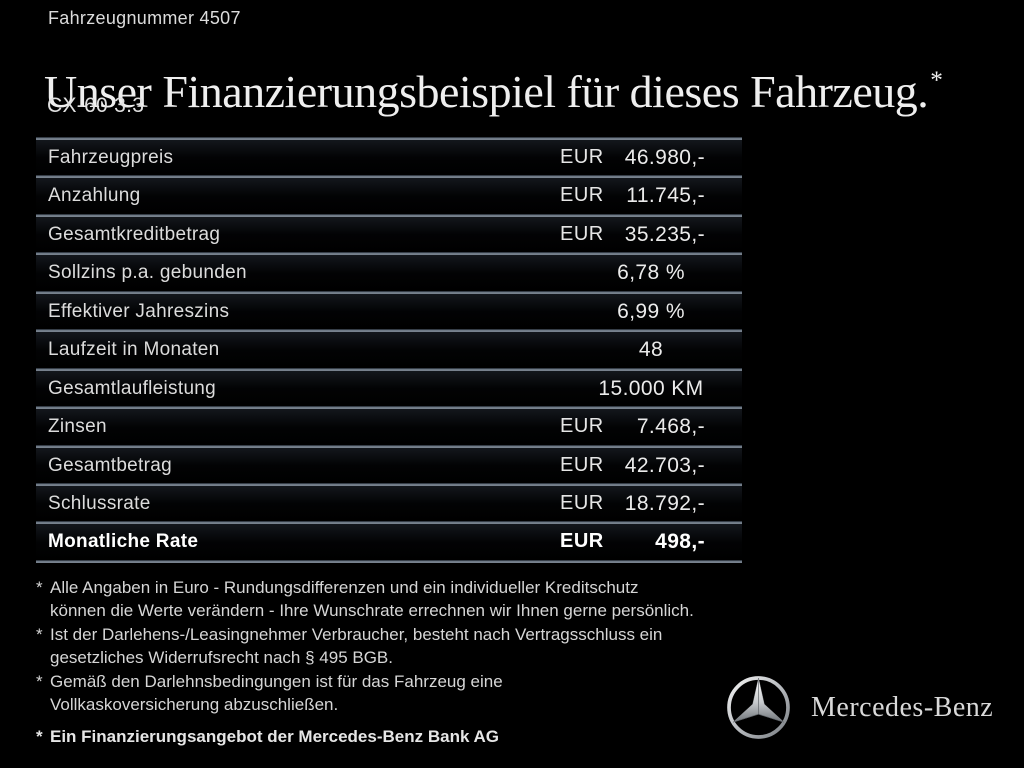 Image resolution: width=1024 pixels, height=768 pixels. What do you see at coordinates (389, 156) in the screenshot?
I see `table-row: Fahrzeugpreis EUR 46.980,-` at bounding box center [389, 156].